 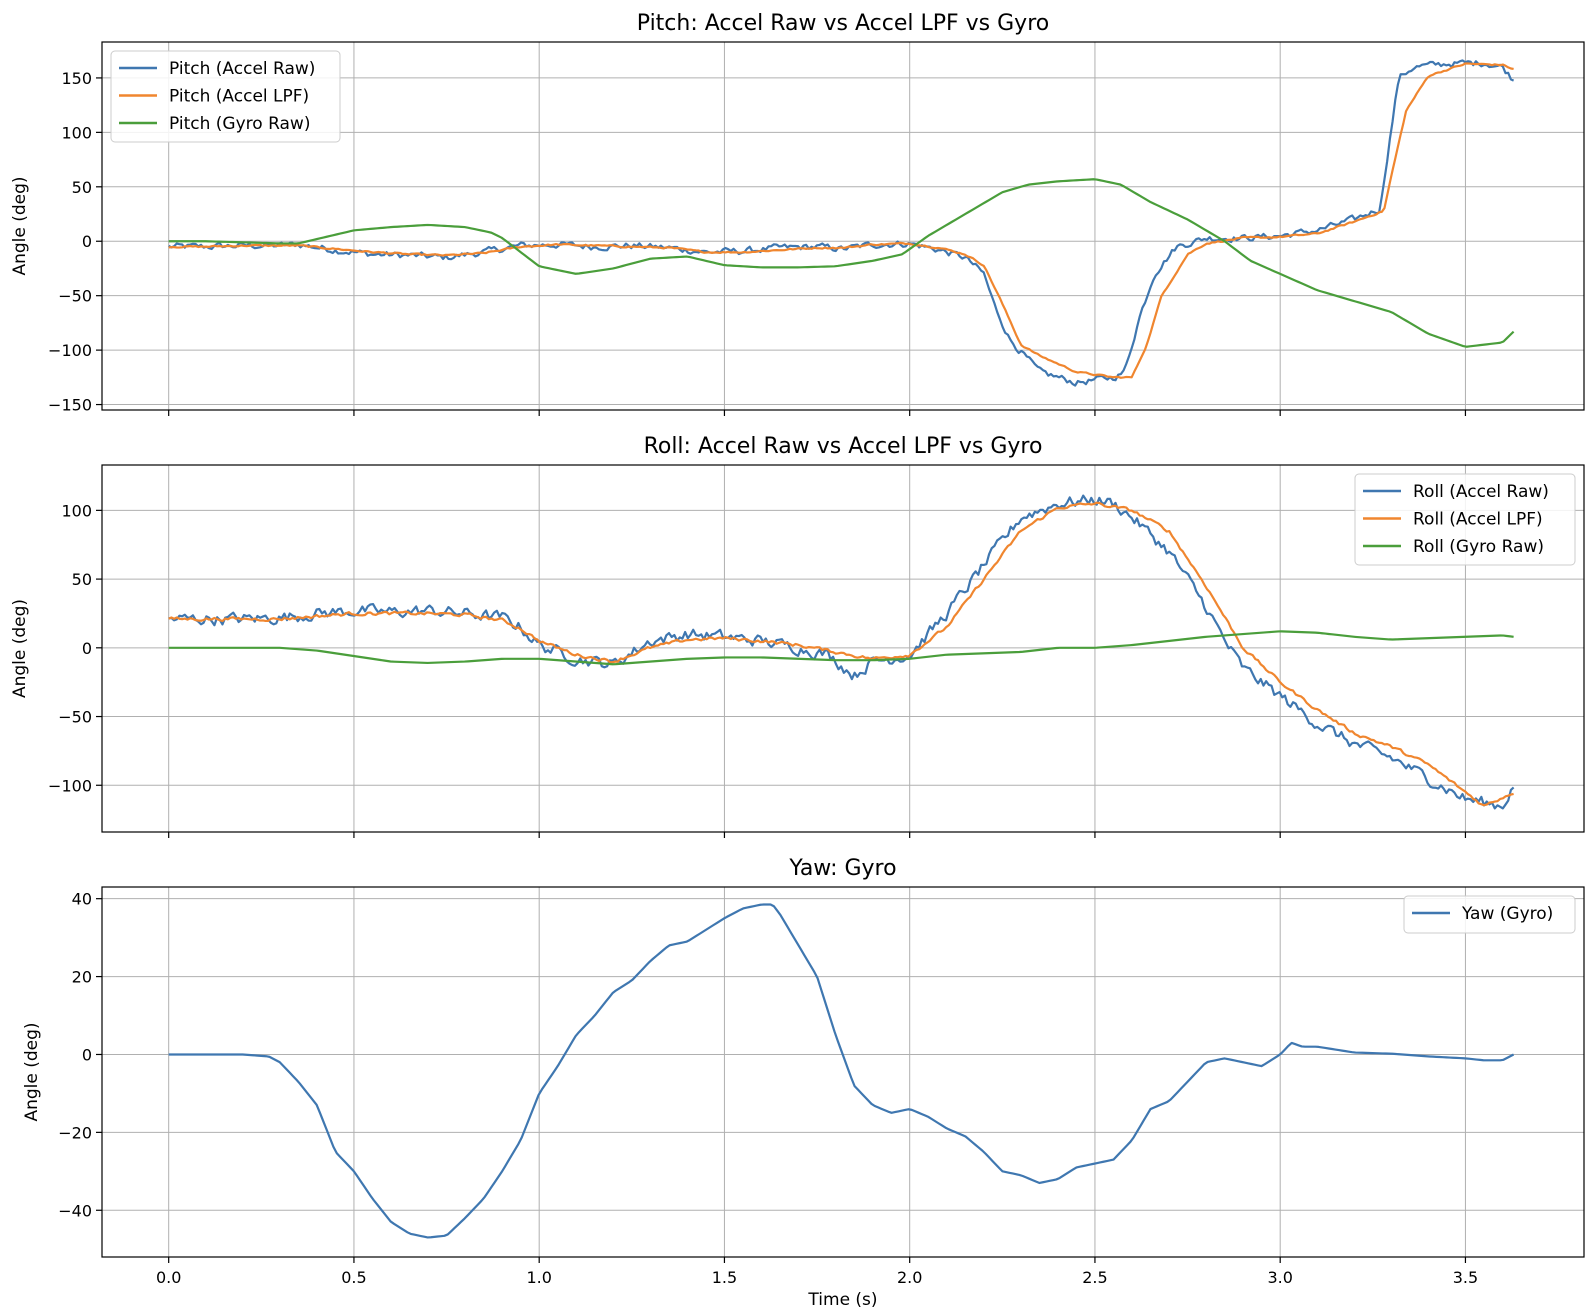 I want to click on chart-title-1: Roll: Accel Raw vs Accel LPF vs Gyro, so click(x=843, y=446).